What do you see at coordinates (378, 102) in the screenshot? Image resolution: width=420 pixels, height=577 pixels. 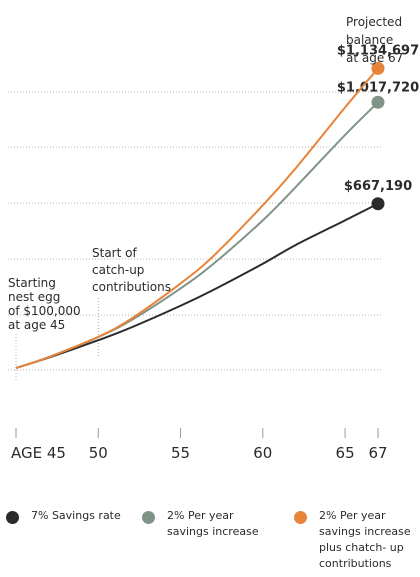 I see `series-endpoint-savings-increase` at bounding box center [378, 102].